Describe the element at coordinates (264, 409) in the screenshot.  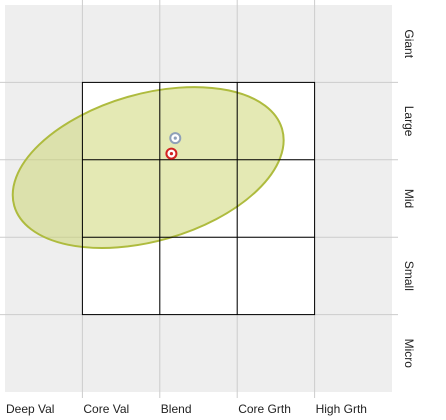
I see `x-tick-label: Core Grth` at that location.